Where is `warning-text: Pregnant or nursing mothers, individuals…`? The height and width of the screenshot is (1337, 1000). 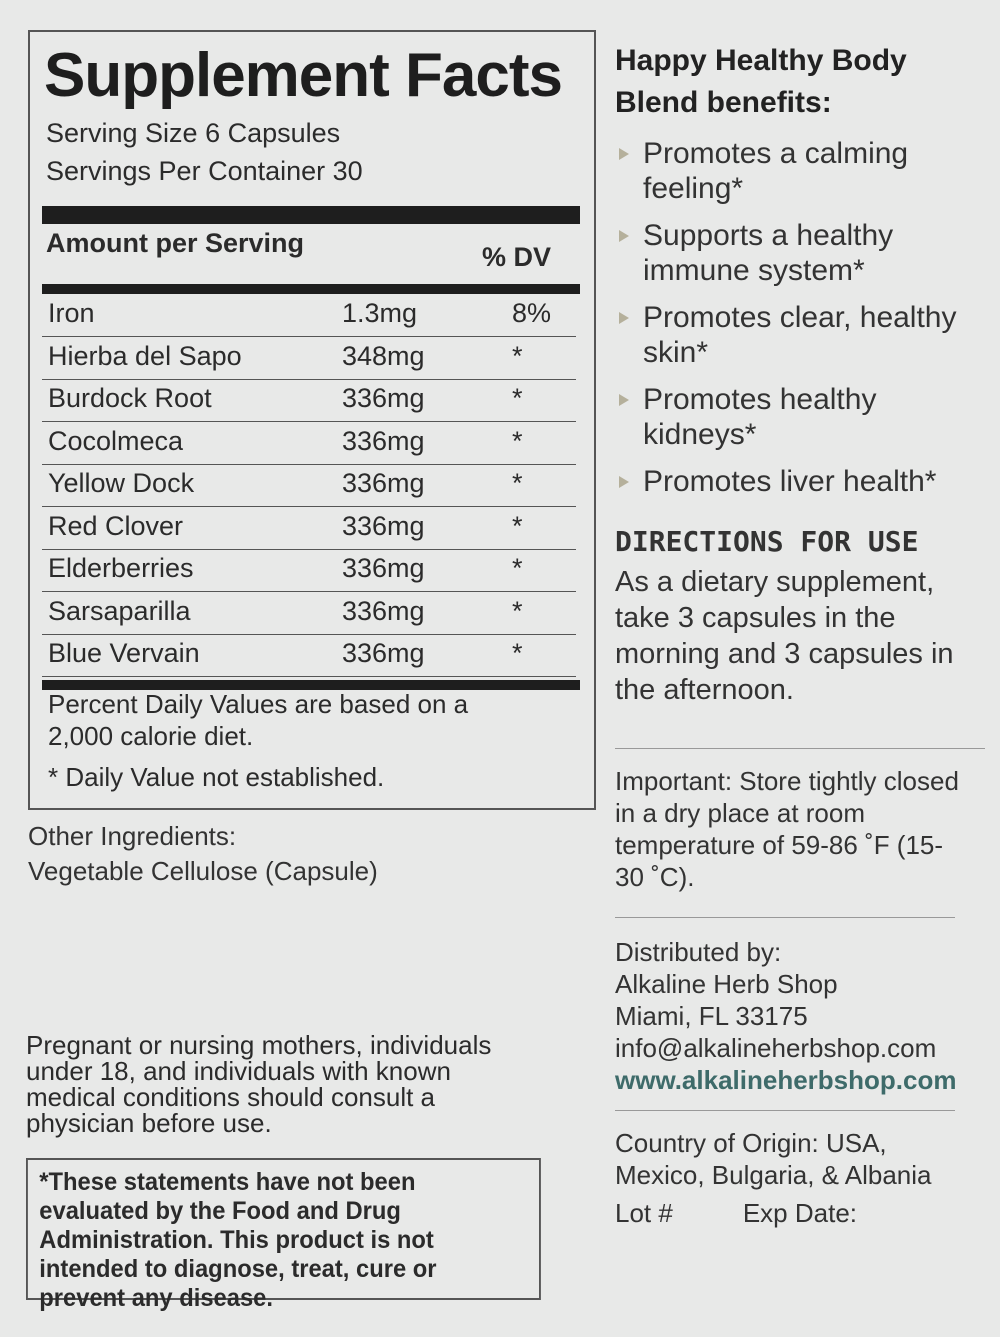 warning-text: Pregnant or nursing mothers, individuals… is located at coordinates (259, 1084).